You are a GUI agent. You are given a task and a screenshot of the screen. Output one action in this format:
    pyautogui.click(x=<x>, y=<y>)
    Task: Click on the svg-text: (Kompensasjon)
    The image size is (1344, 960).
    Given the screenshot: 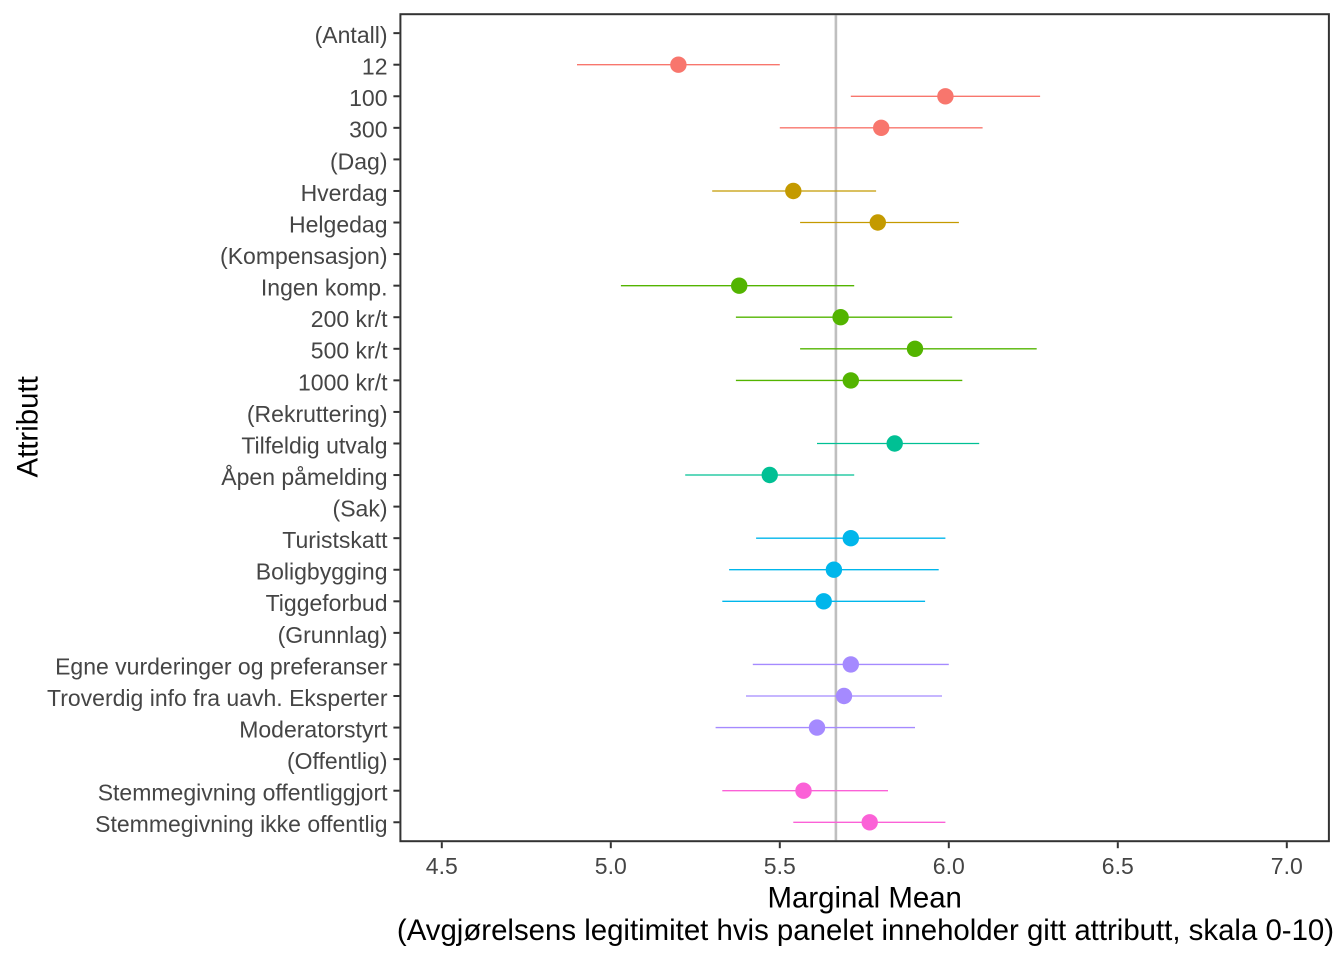 What is the action you would take?
    pyautogui.click(x=303, y=256)
    